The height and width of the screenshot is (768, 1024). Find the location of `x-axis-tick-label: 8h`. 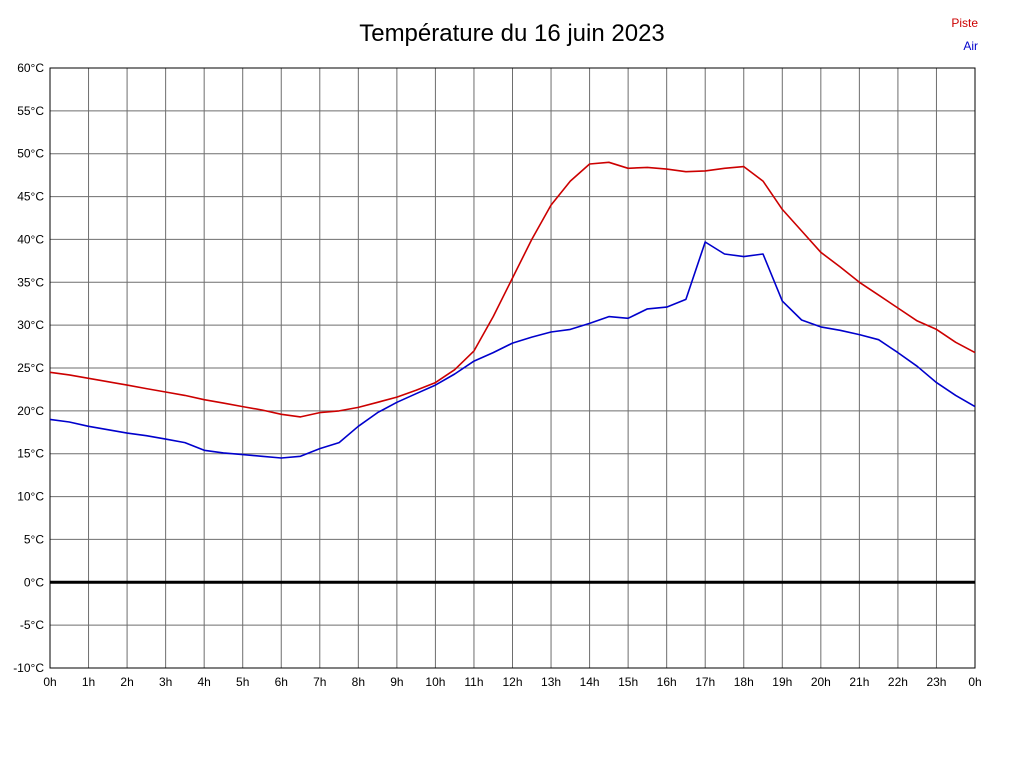

x-axis-tick-label: 8h is located at coordinates (358, 682).